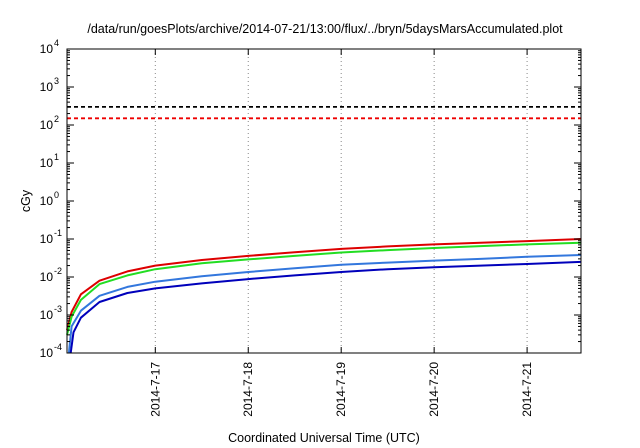  Describe the element at coordinates (341, 389) in the screenshot. I see `x-tick-label: 2014-7-19` at that location.